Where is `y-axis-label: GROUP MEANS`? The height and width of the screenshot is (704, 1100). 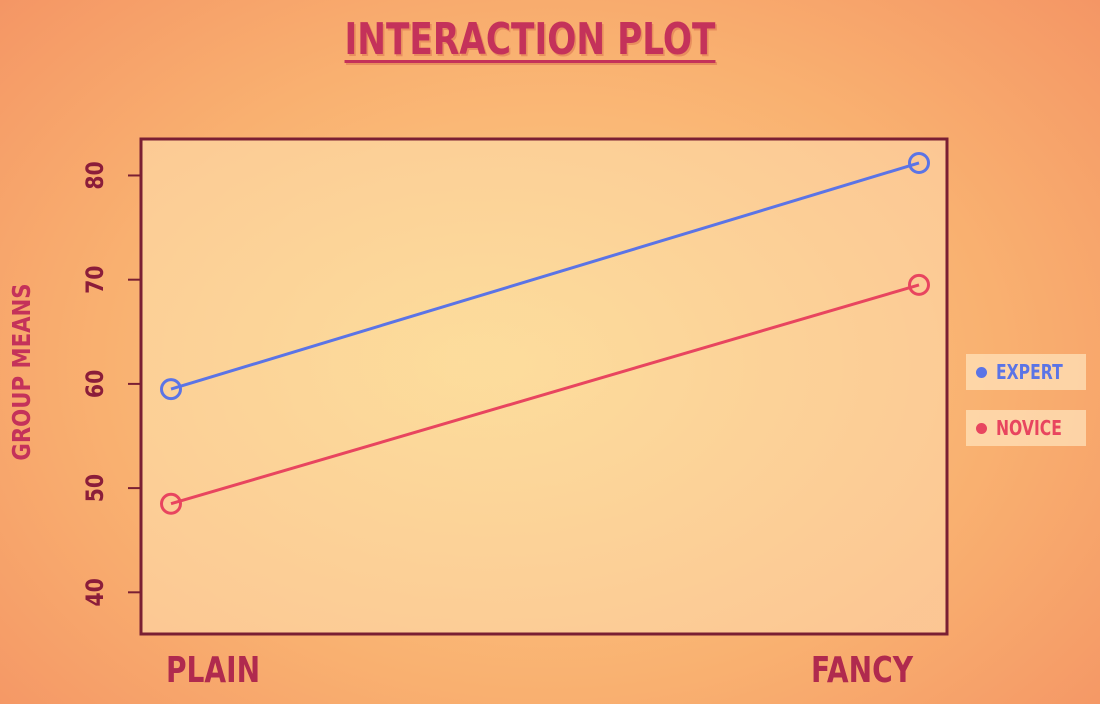 y-axis-label: GROUP MEANS is located at coordinates (21, 371).